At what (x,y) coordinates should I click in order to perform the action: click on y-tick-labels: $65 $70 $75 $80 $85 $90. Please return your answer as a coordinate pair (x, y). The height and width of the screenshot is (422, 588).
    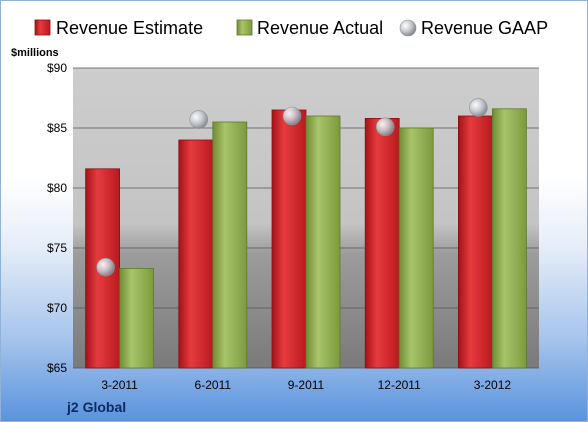
    Looking at the image, I should click on (57, 218).